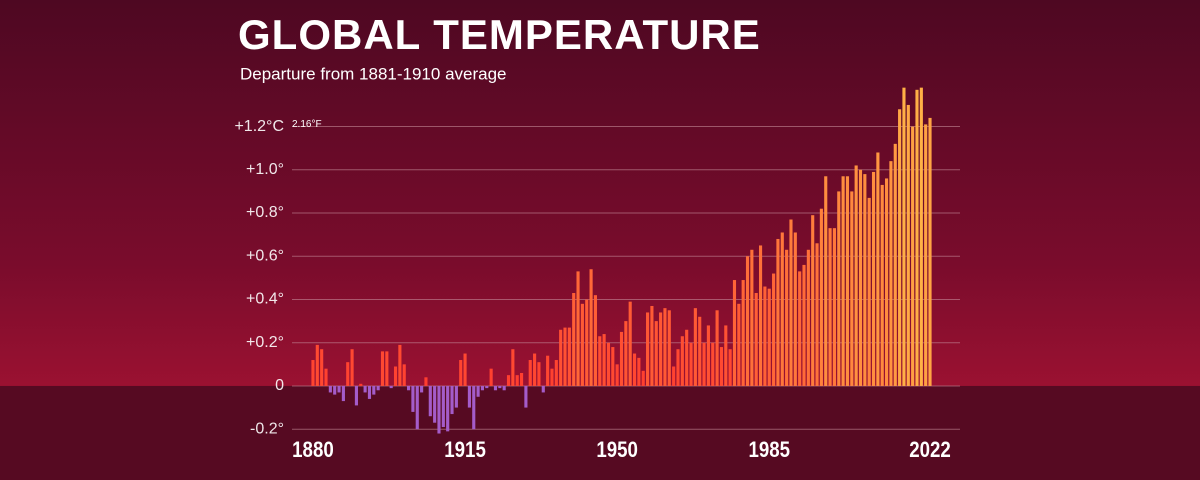  Describe the element at coordinates (267, 428) in the screenshot. I see `y-tick-label: -0.2°` at that location.